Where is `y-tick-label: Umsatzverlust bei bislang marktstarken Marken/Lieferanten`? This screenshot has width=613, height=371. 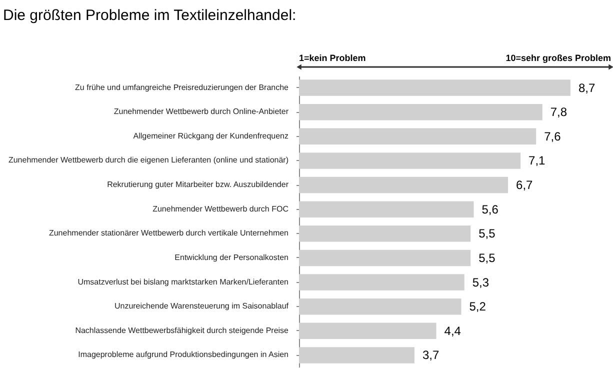
y-tick-label: Umsatzverlust bei bislang marktstarken Marken/Lieferanten is located at coordinates (183, 281).